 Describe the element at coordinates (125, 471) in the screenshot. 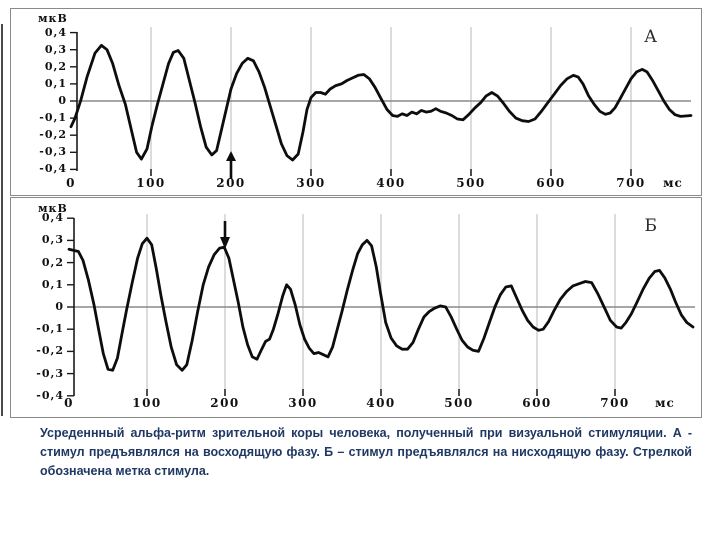

I see `caption-line: обозначена метка стимула.` at that location.